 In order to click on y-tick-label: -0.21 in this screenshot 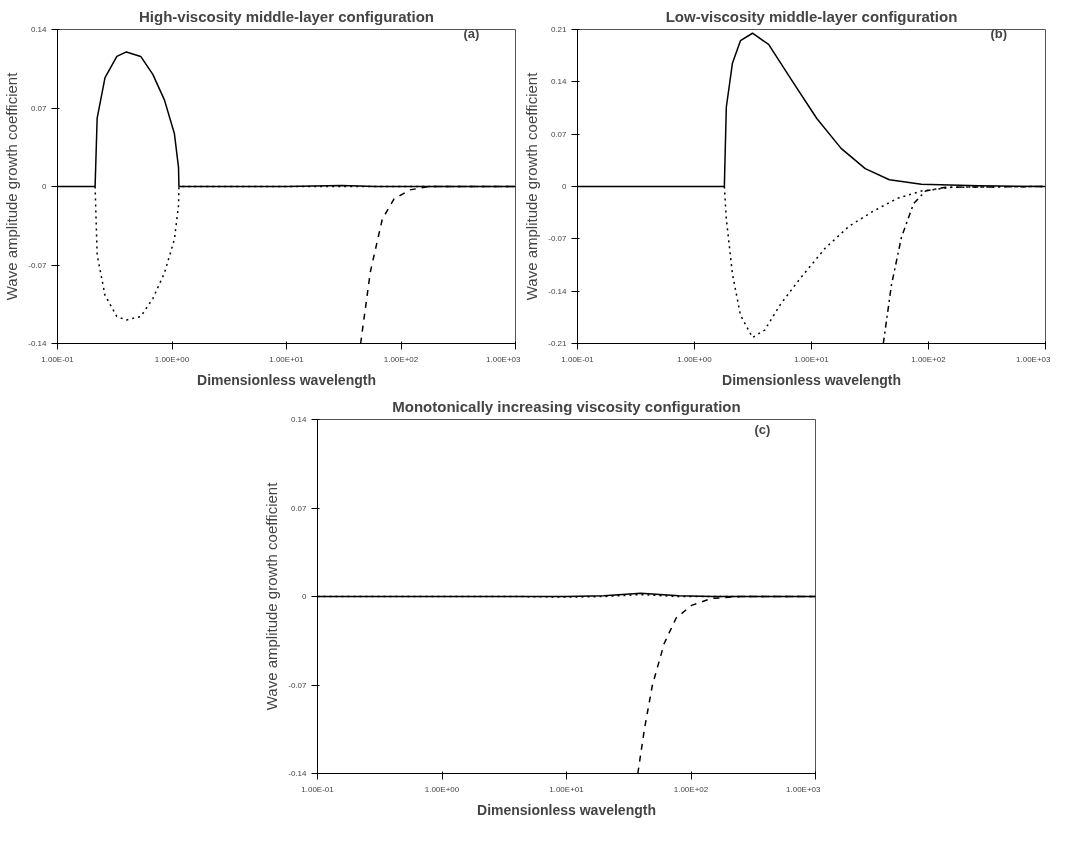, I will do `click(558, 343)`.